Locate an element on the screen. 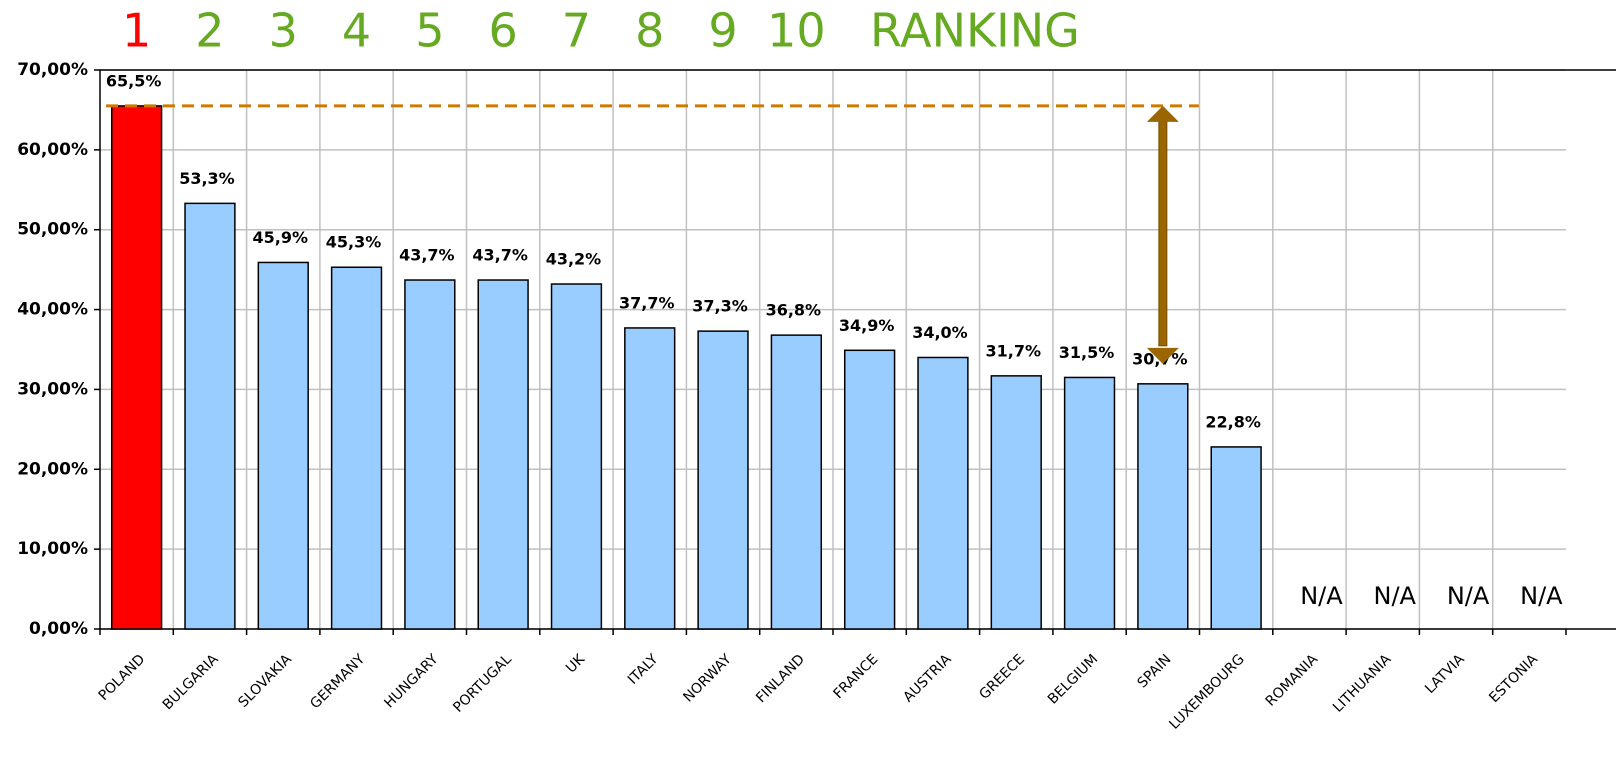  value-label: 65,5% is located at coordinates (134, 80).